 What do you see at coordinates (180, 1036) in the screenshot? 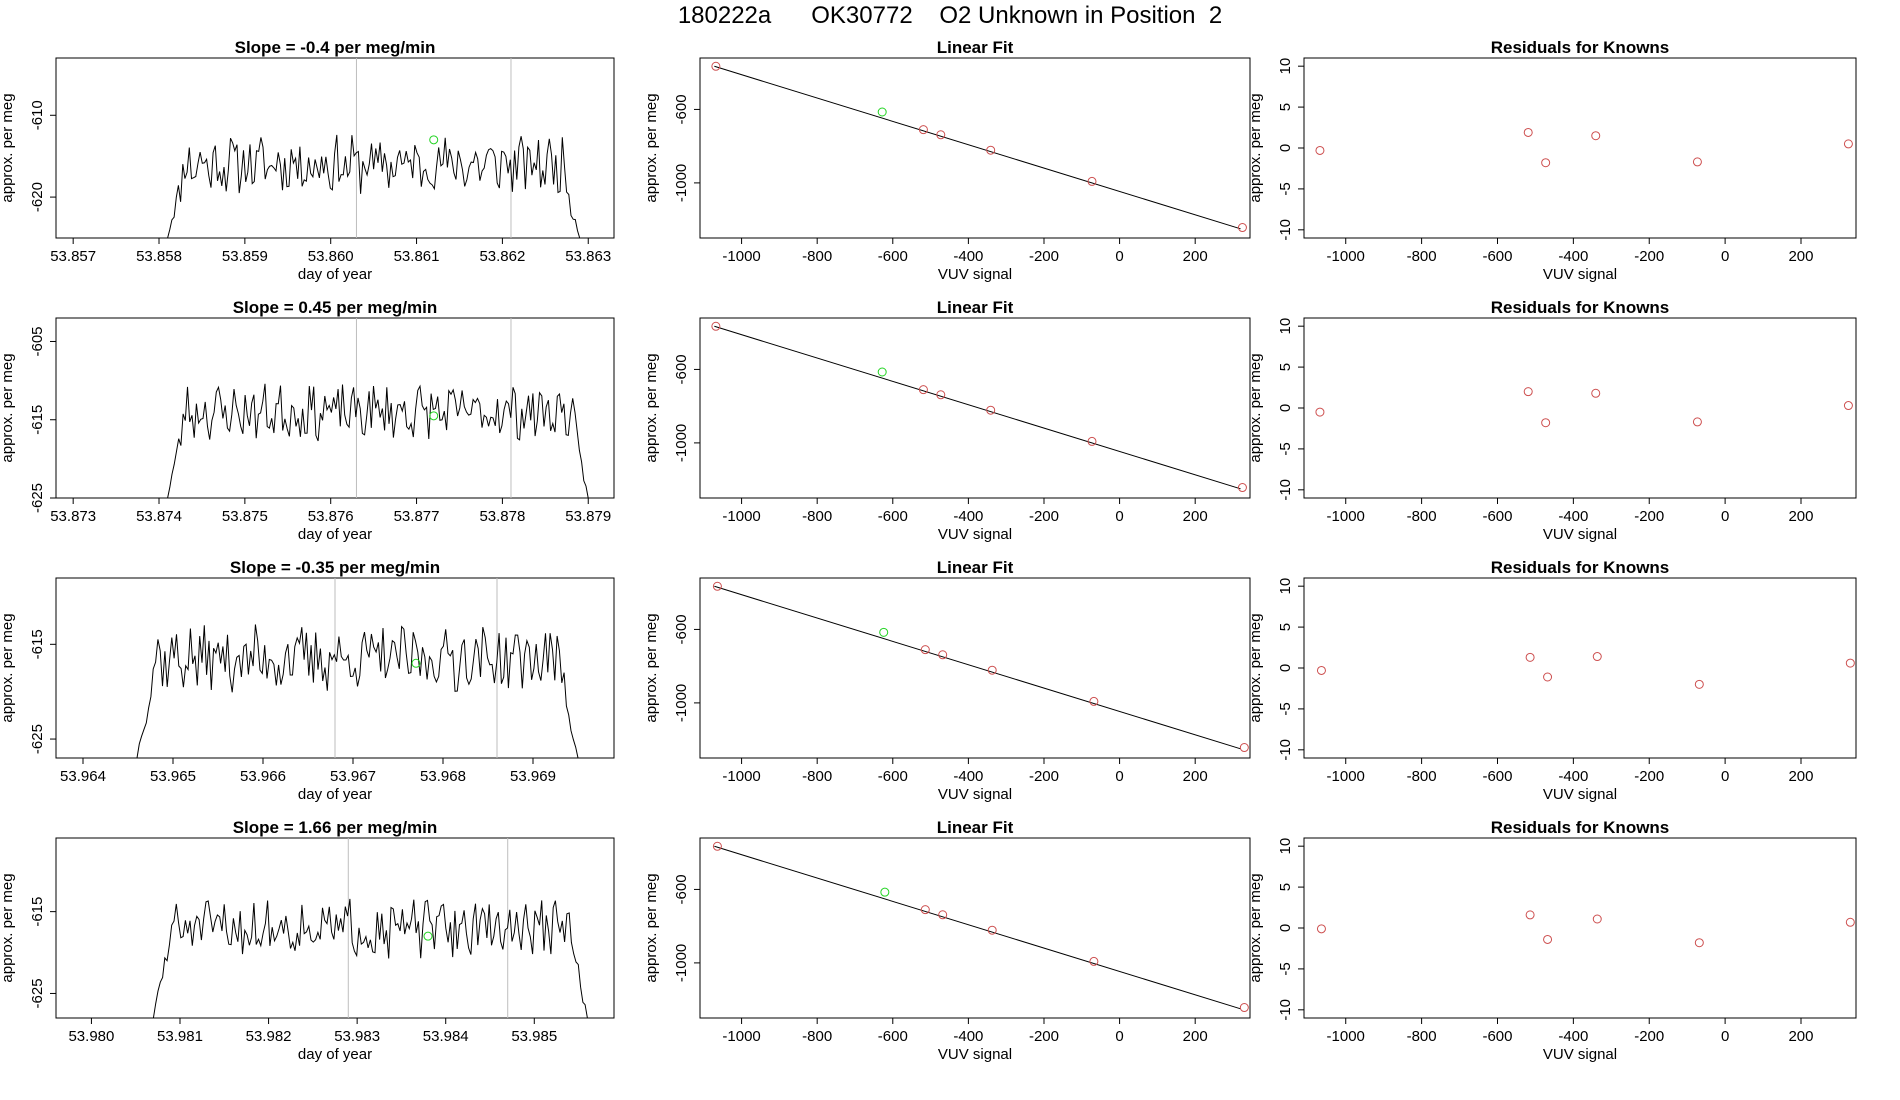
I see `x-tick-label: 53.981` at bounding box center [180, 1036].